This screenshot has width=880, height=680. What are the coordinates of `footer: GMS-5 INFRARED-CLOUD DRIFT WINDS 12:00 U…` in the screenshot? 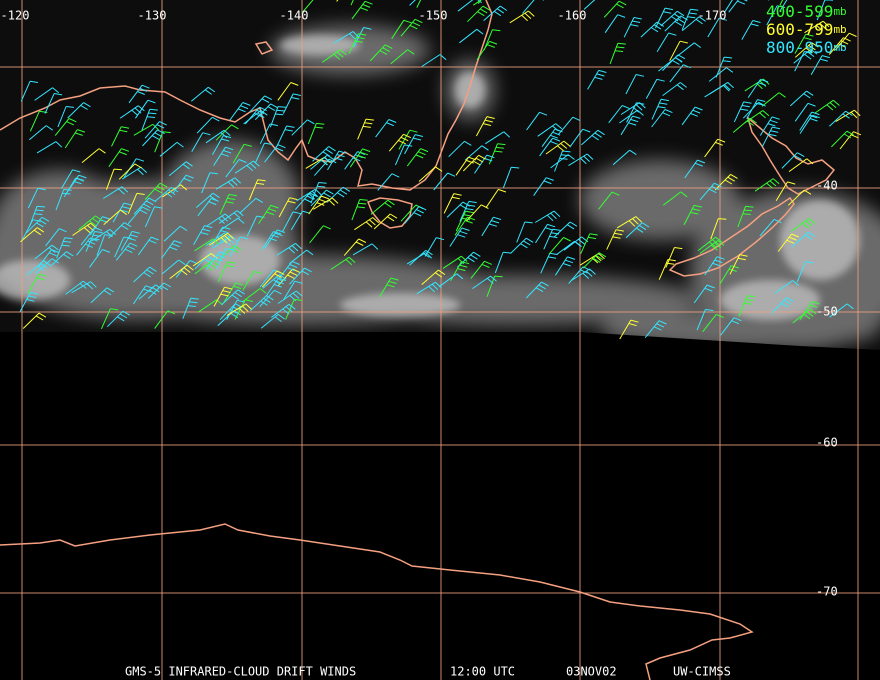 It's located at (428, 672).